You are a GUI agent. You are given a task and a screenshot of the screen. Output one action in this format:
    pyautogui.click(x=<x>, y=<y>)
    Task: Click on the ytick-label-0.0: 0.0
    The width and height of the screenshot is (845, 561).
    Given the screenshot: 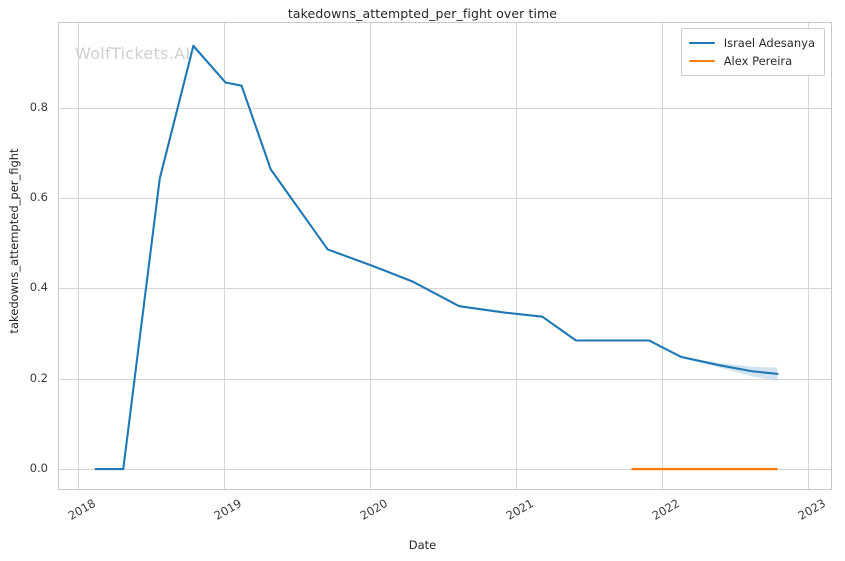 What is the action you would take?
    pyautogui.click(x=38, y=468)
    